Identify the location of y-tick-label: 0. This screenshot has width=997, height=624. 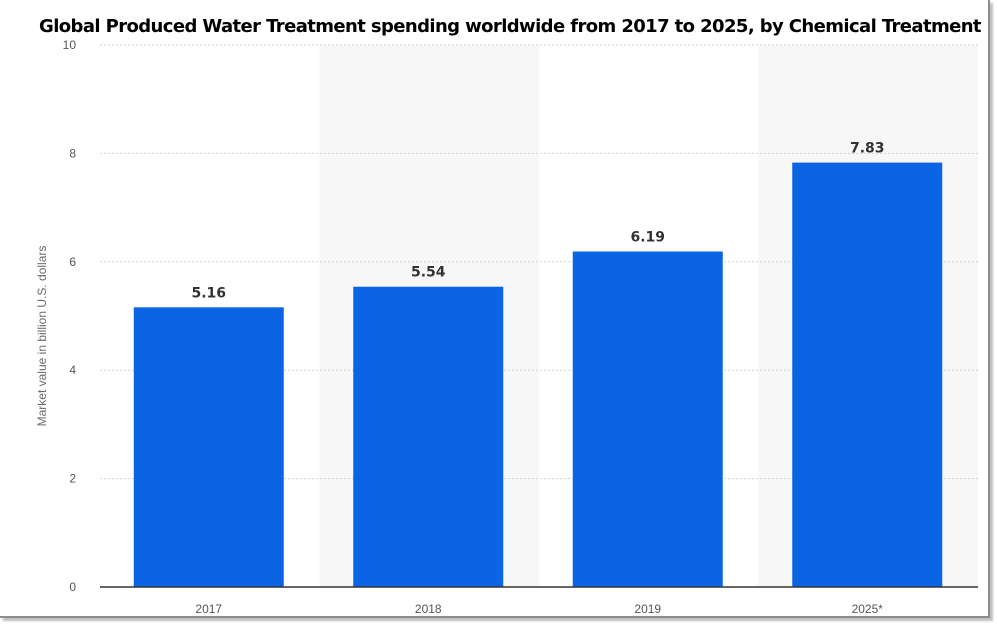
(72, 587).